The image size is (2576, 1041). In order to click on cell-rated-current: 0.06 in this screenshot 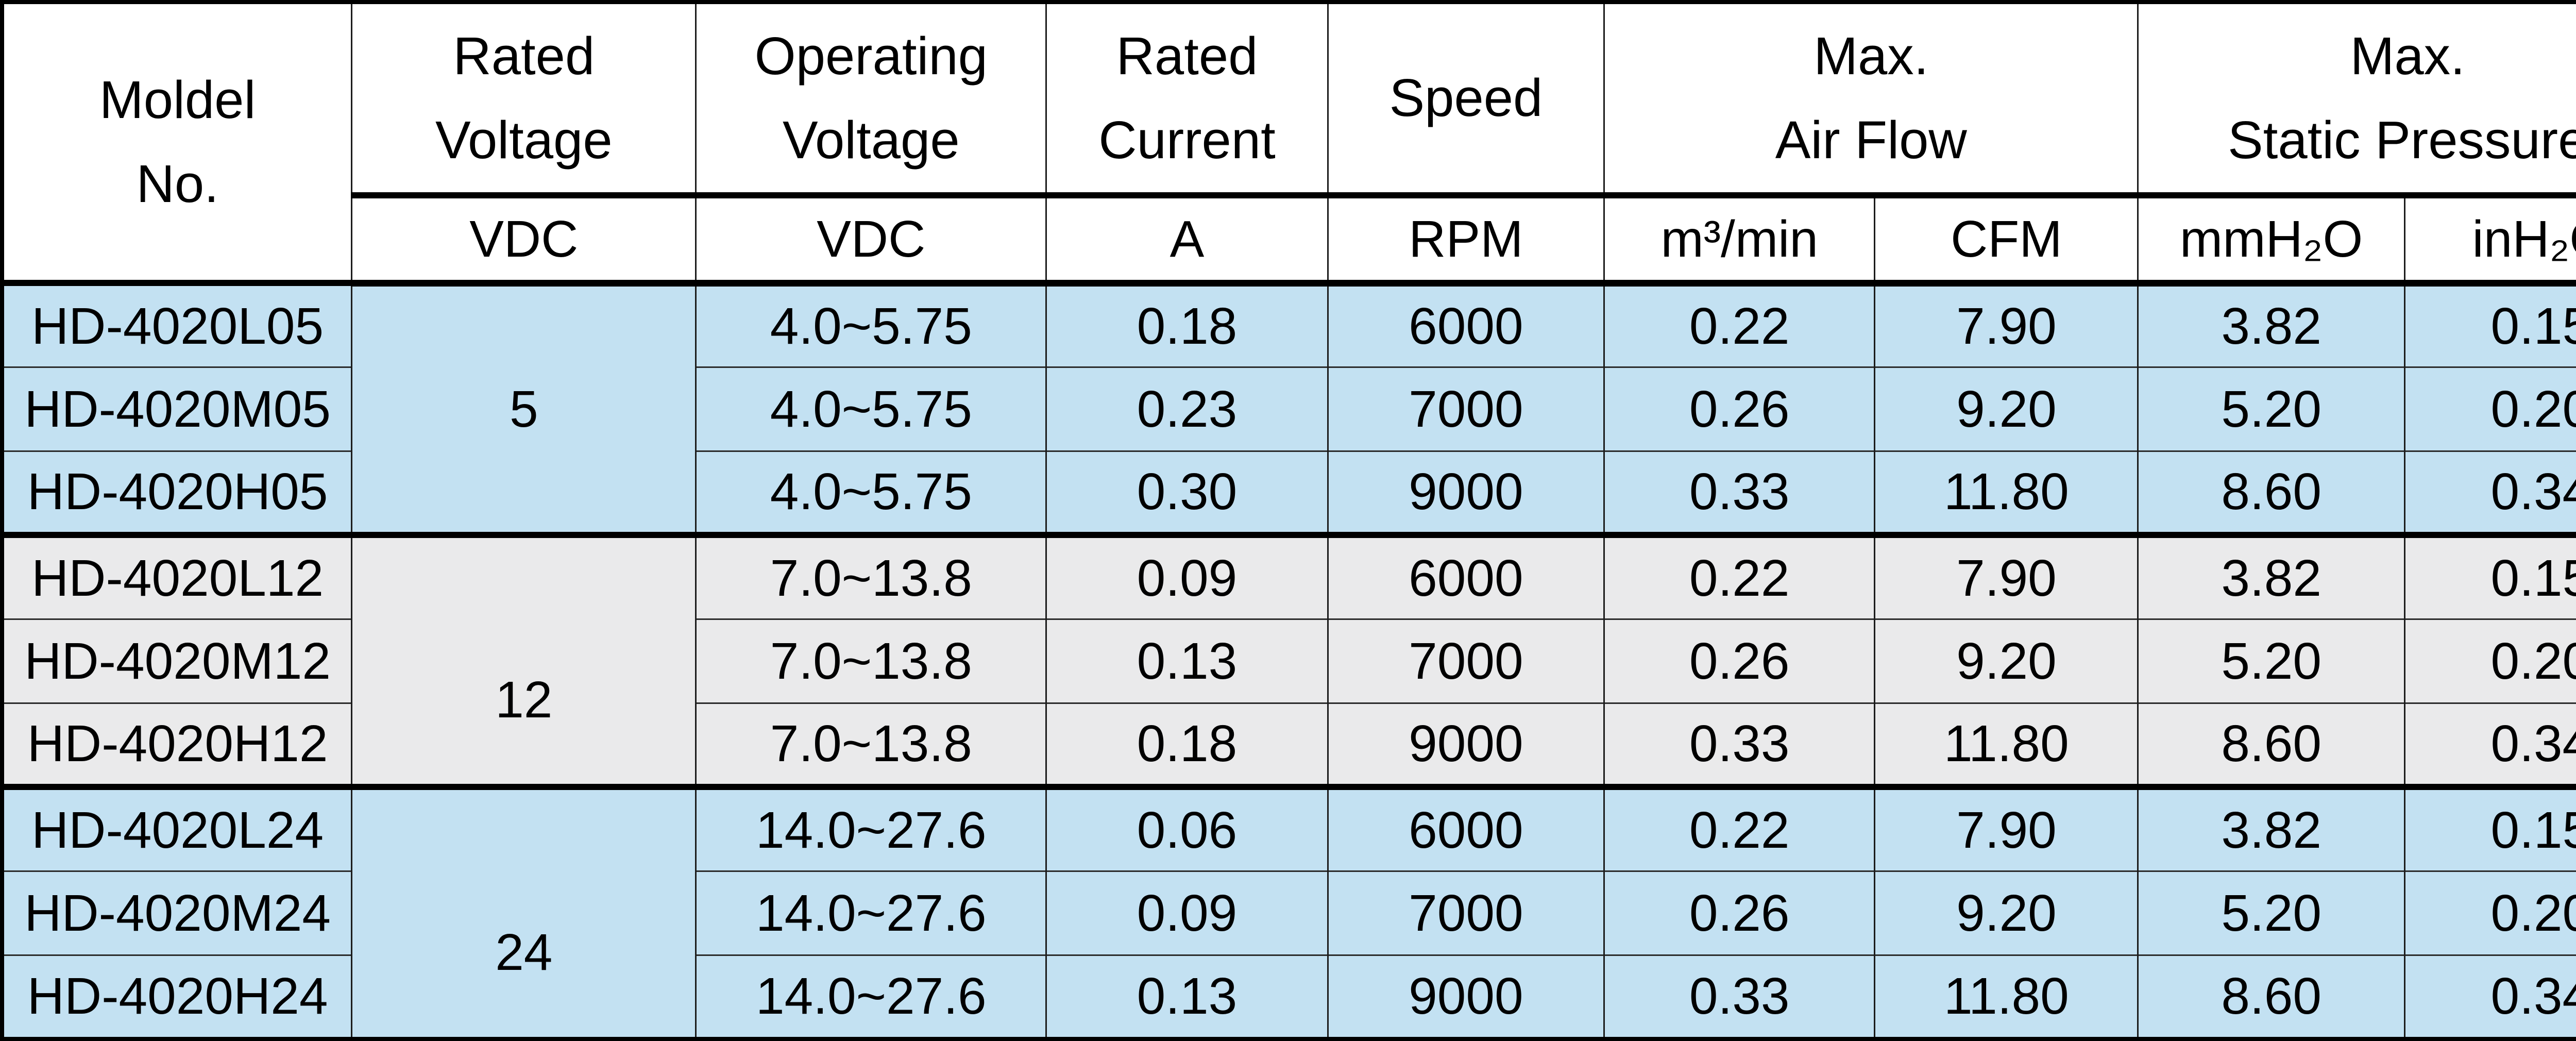, I will do `click(1187, 827)`.